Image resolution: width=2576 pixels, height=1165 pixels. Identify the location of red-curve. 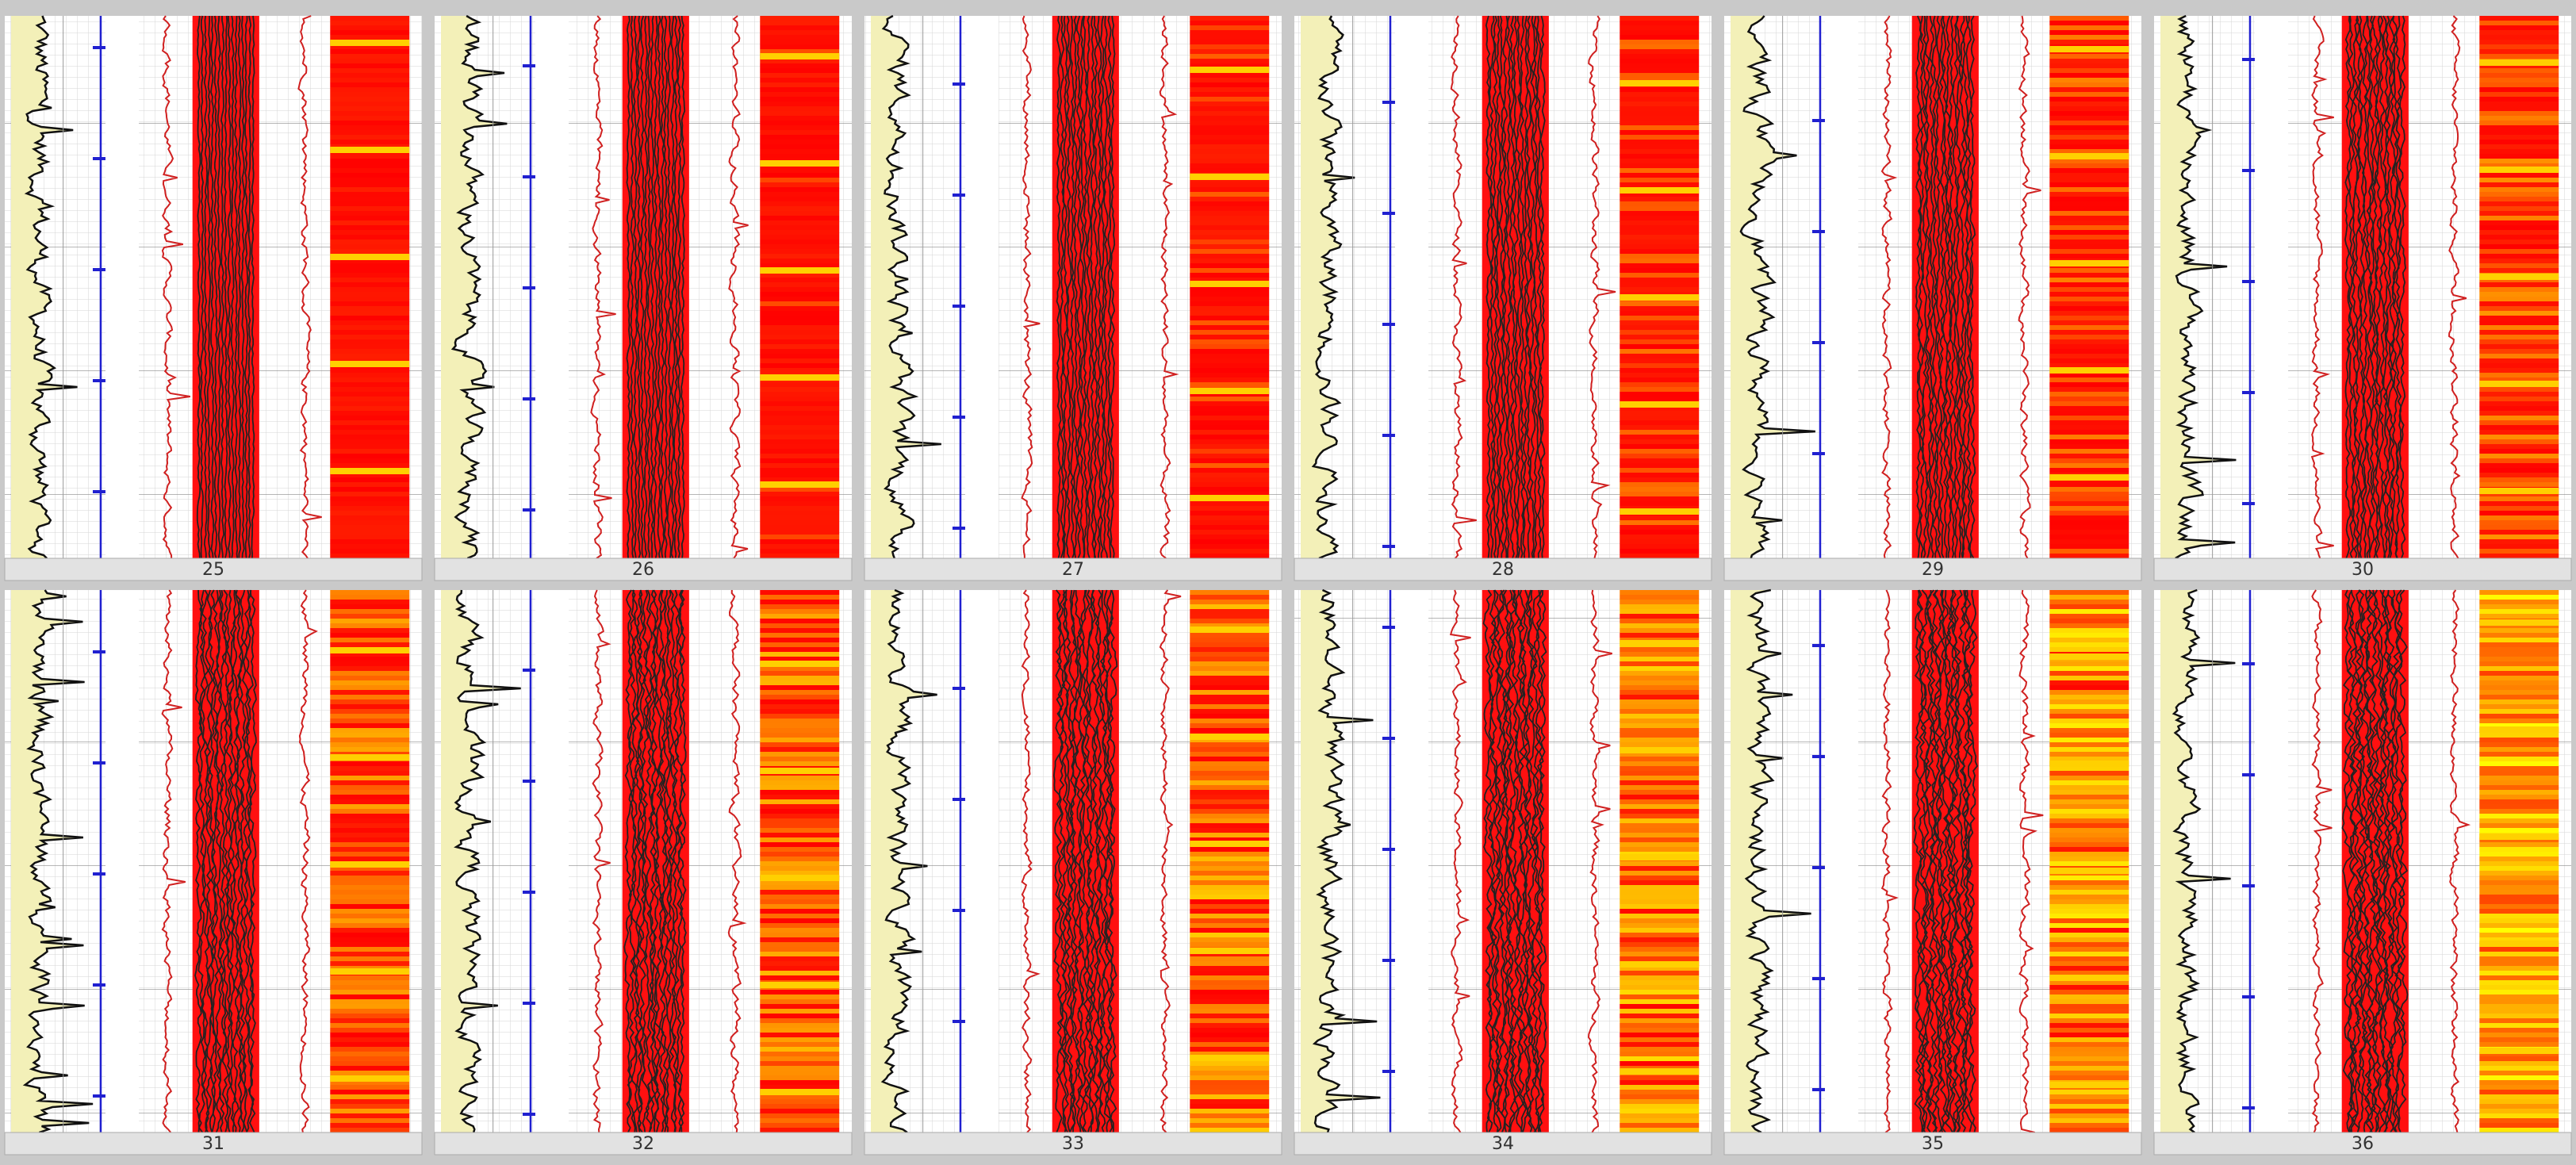
(1890, 861).